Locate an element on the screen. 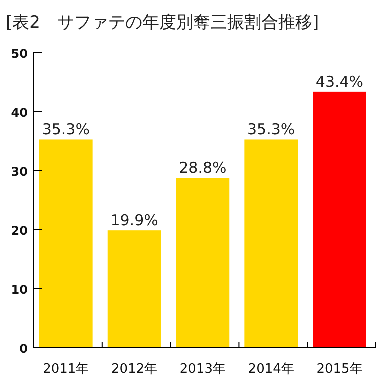  x-tick-label: 2011年 is located at coordinates (66, 369).